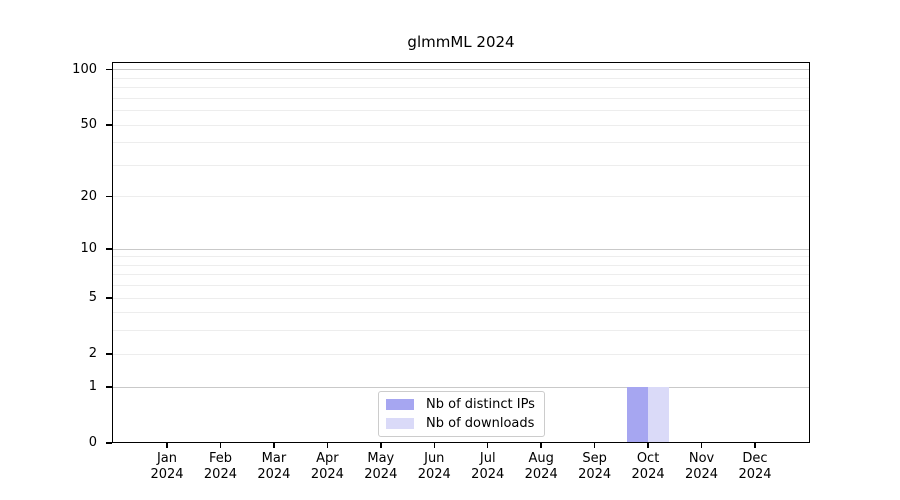 The image size is (900, 500). I want to click on x-tick-label: Jul 2024, so click(488, 467).